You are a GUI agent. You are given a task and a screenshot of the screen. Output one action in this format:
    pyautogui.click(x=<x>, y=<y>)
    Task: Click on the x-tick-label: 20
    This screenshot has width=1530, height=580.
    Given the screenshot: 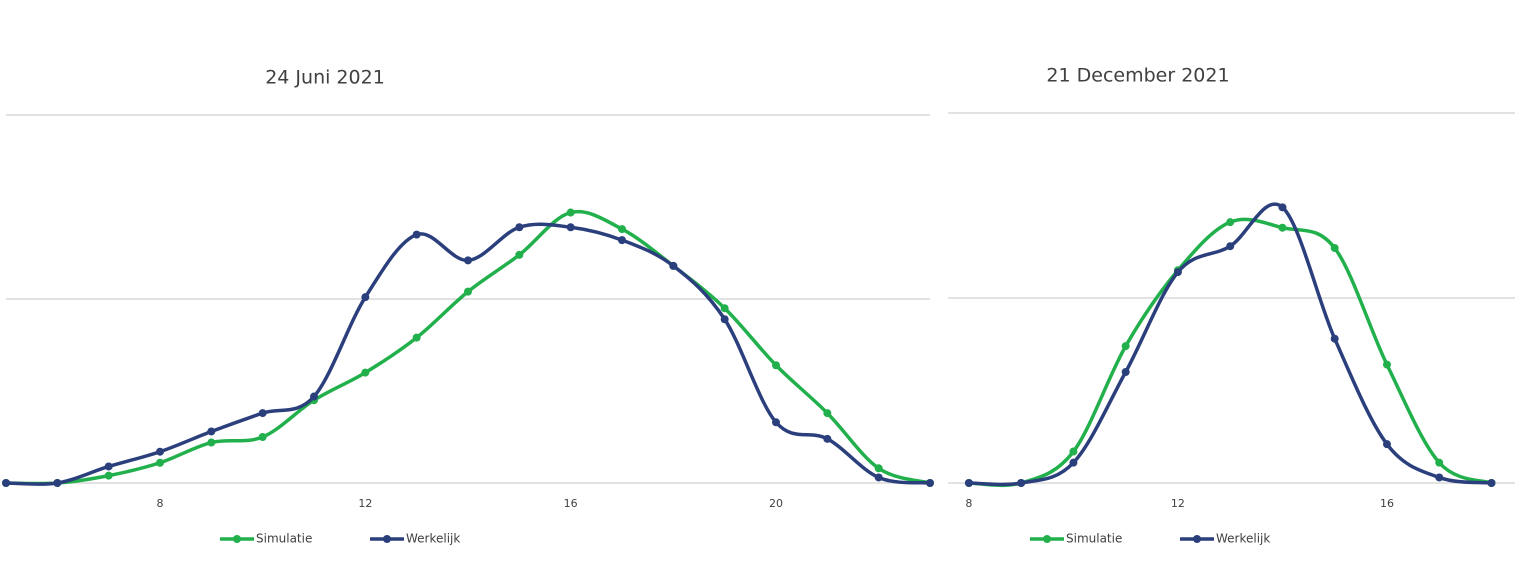 What is the action you would take?
    pyautogui.click(x=776, y=503)
    